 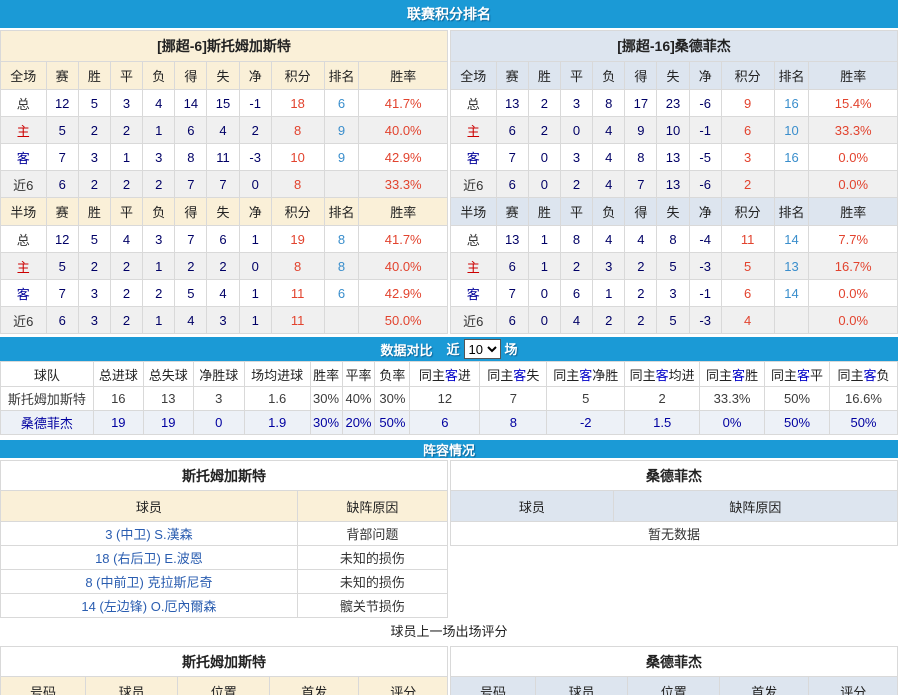 I want to click on compare-value-cell: 16.6%, so click(x=863, y=398).